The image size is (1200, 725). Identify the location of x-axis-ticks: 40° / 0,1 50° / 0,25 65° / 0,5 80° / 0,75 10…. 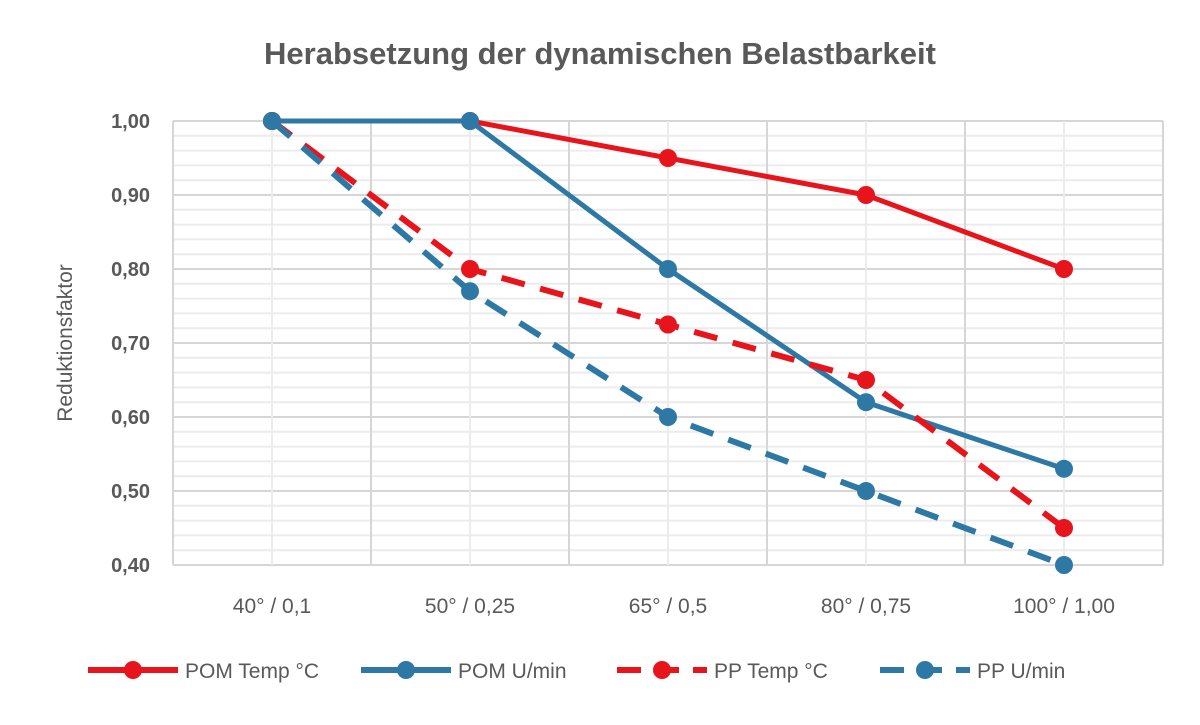
(674, 606).